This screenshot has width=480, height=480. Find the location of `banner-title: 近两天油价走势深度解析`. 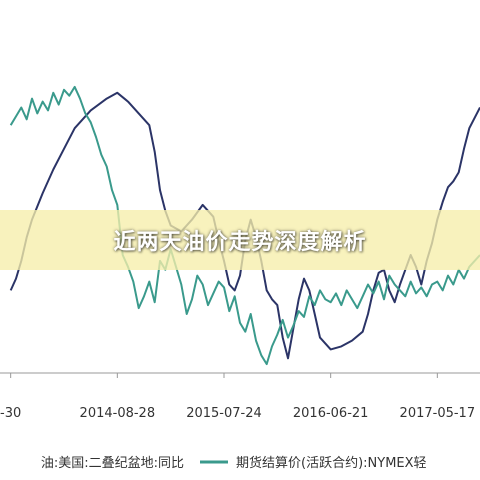

banner-title: 近两天油价走势深度解析 is located at coordinates (240, 242).